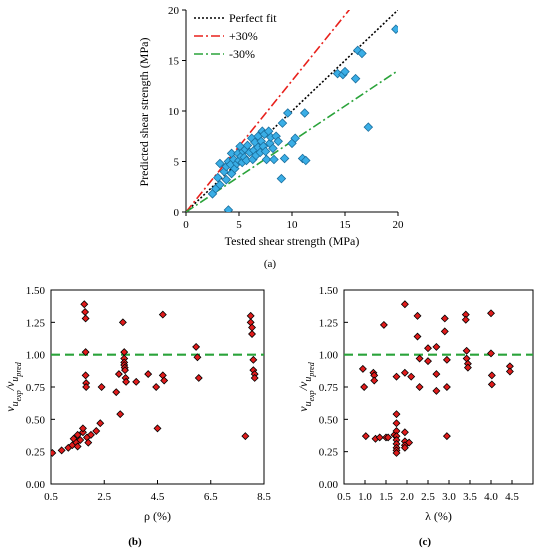  Describe the element at coordinates (174, 112) in the screenshot. I see `y-tick-label: 10` at that location.